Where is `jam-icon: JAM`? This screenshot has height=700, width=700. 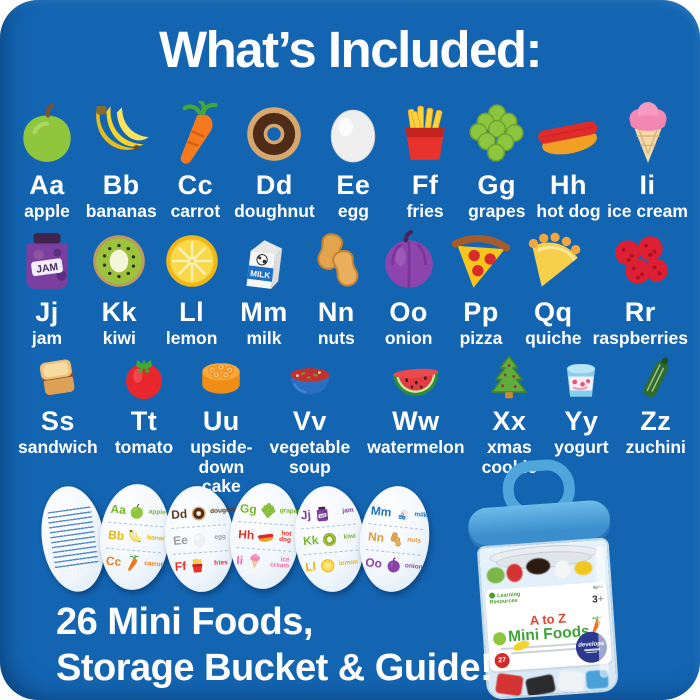
jam-icon: JAM is located at coordinates (322, 513).